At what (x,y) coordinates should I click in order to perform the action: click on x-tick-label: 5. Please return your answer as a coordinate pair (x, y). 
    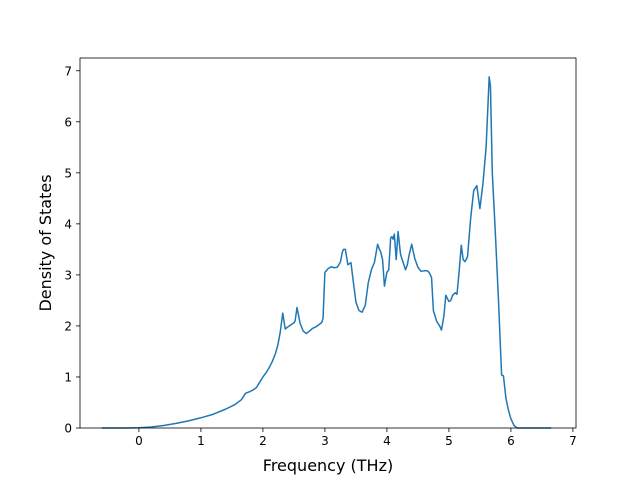
    Looking at the image, I should click on (449, 441).